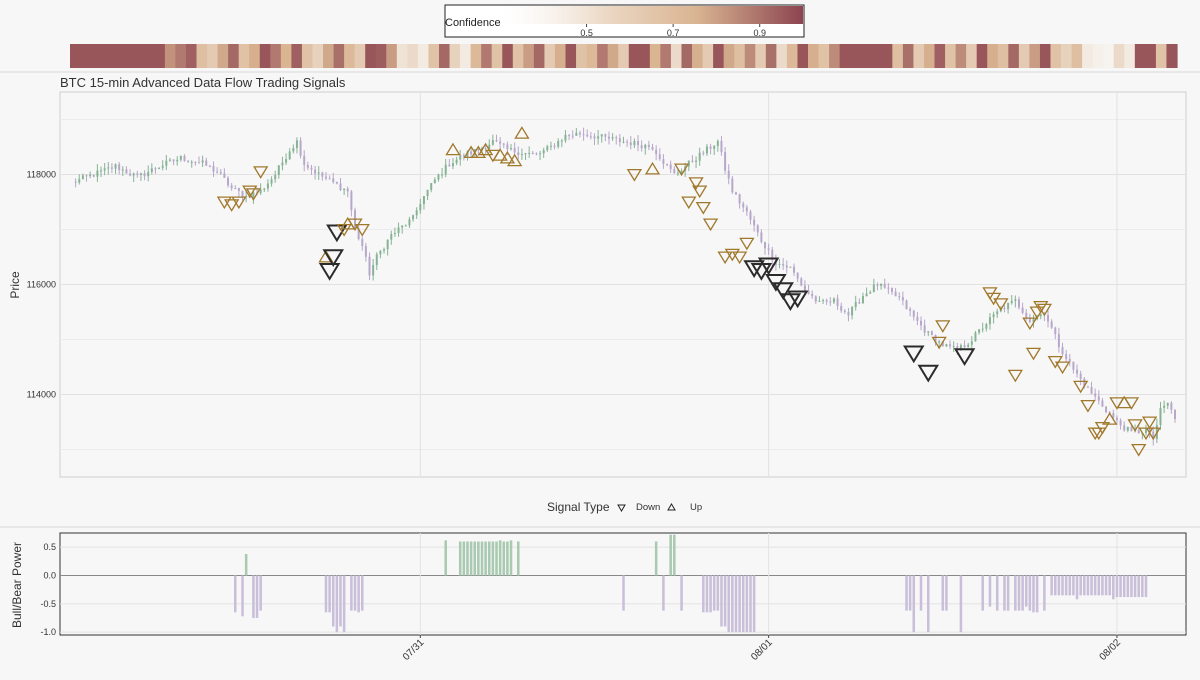 Image resolution: width=1200 pixels, height=680 pixels. Describe the element at coordinates (15, 285) in the screenshot. I see `price-y-label: Price` at that location.